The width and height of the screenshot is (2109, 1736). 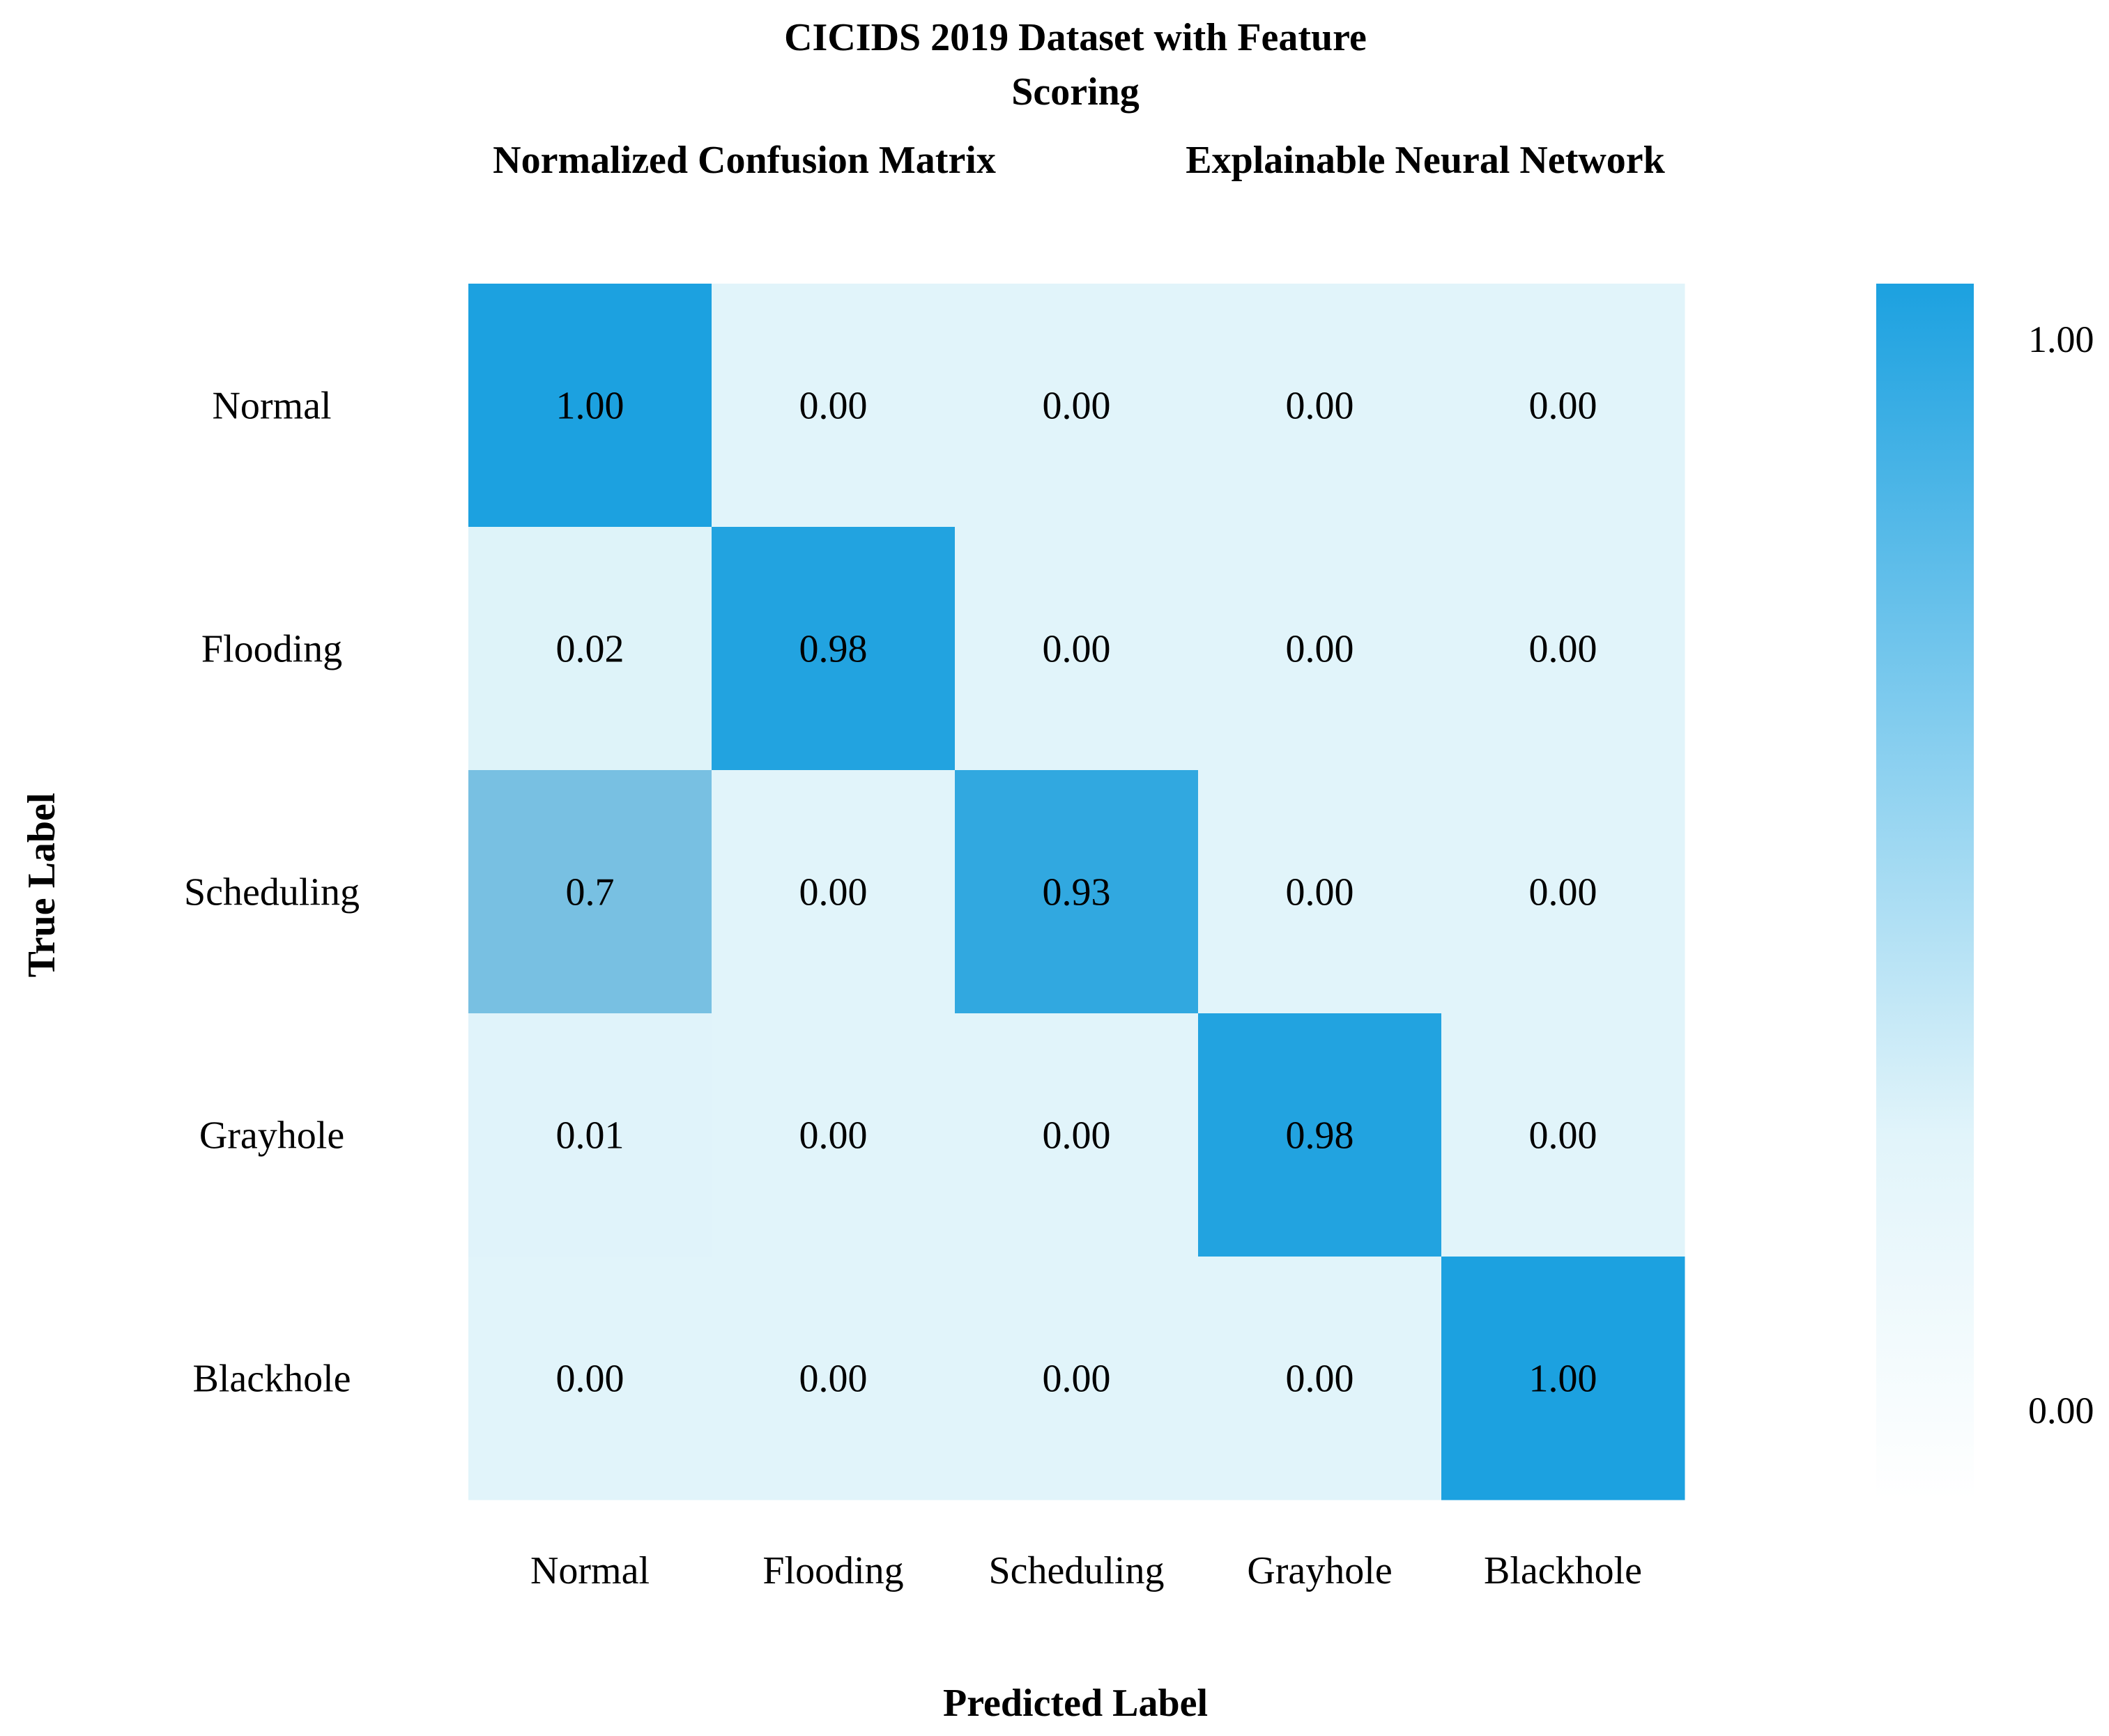 I want to click on y-tick-label: Scheduling, so click(x=272, y=892).